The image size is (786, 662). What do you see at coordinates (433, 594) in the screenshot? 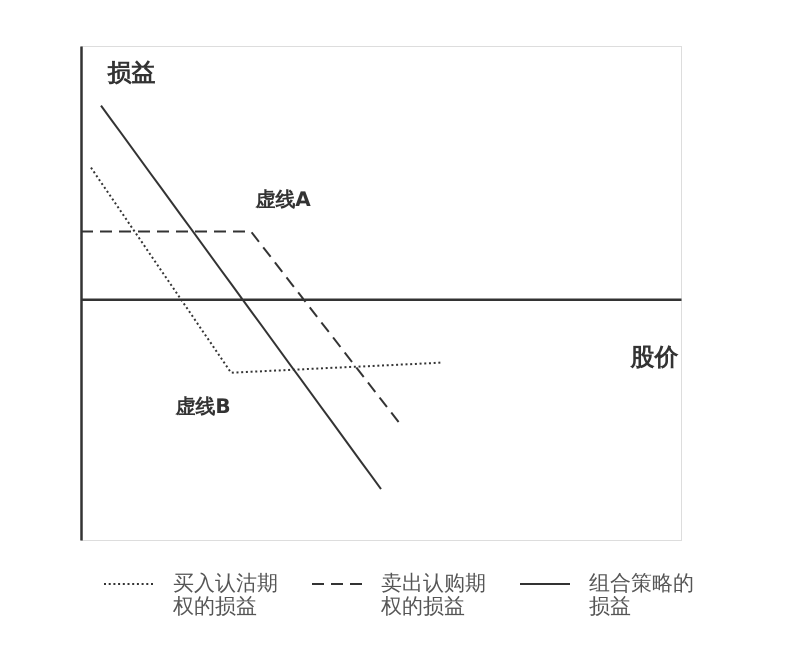
I see `legend-label: 卖出认购期权的损益` at bounding box center [433, 594].